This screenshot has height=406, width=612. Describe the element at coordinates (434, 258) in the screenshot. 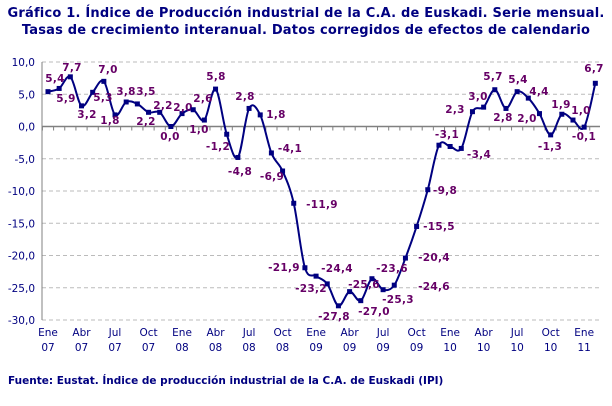

I see `data-label: -20,4` at that location.